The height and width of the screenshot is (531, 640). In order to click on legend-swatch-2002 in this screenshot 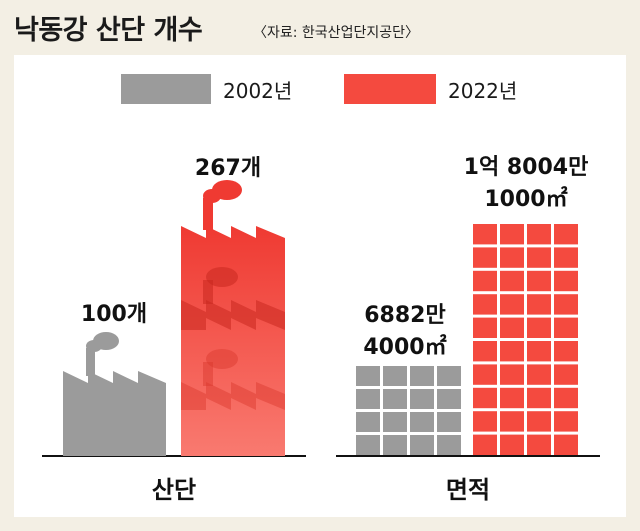, I will do `click(166, 89)`.